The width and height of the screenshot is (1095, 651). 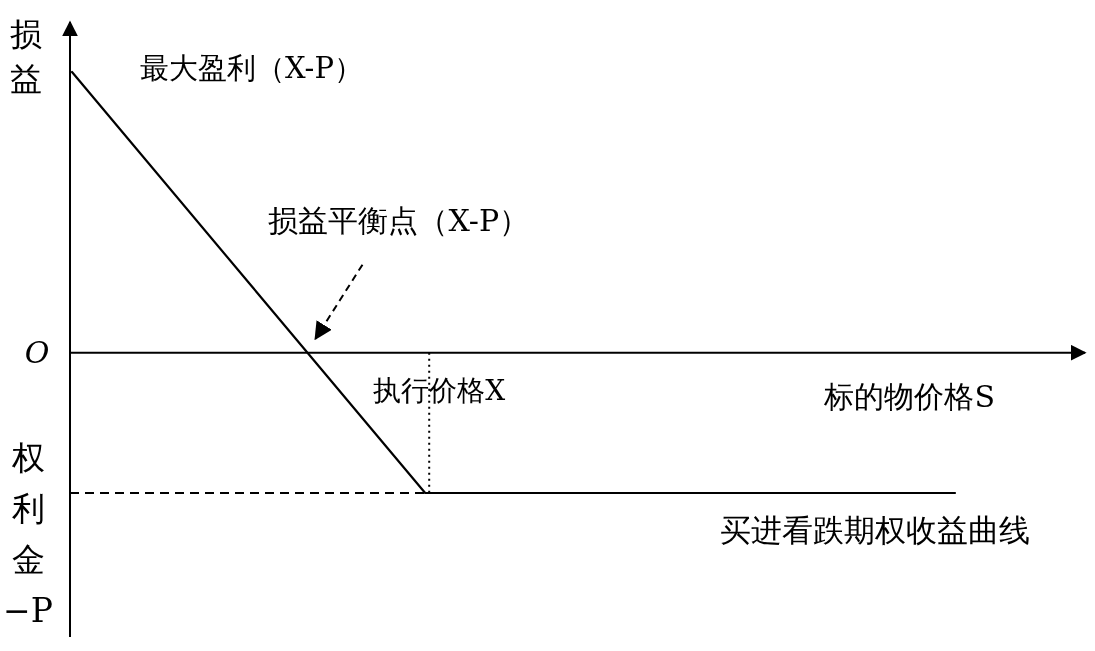 I want to click on annotation: 执行价格X, so click(x=439, y=390).